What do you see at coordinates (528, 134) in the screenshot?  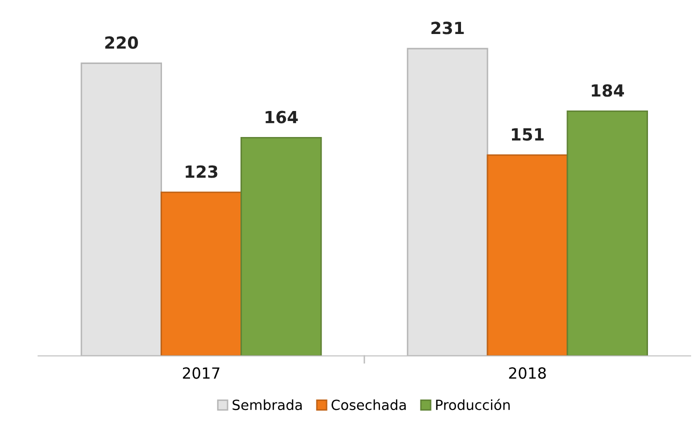 I see `data-label: 151` at bounding box center [528, 134].